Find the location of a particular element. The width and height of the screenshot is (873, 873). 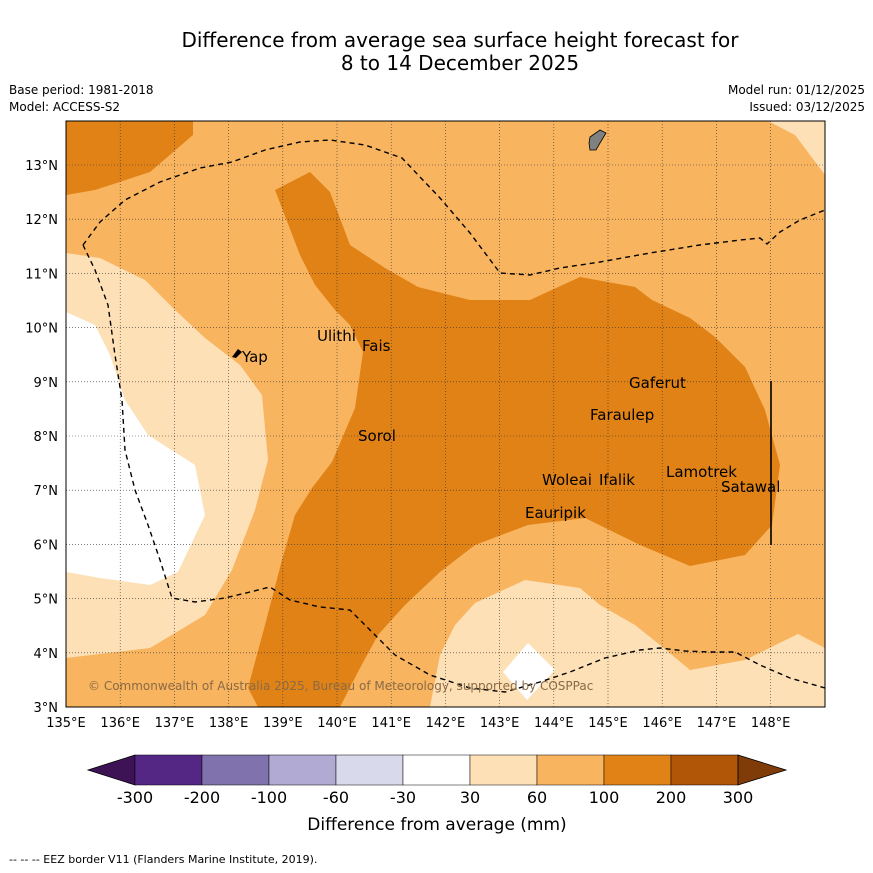

colorbar-tick-label: 60 is located at coordinates (537, 797).